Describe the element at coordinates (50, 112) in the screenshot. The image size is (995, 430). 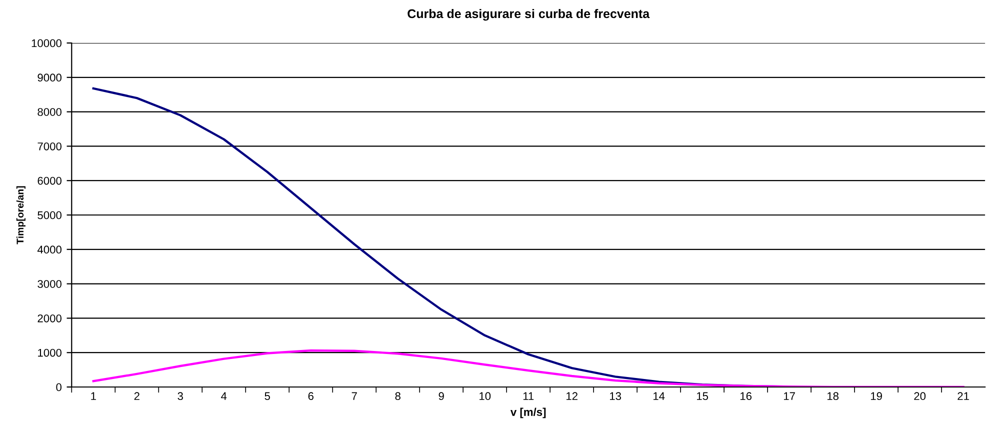
I see `y-tick-label: 8000` at that location.